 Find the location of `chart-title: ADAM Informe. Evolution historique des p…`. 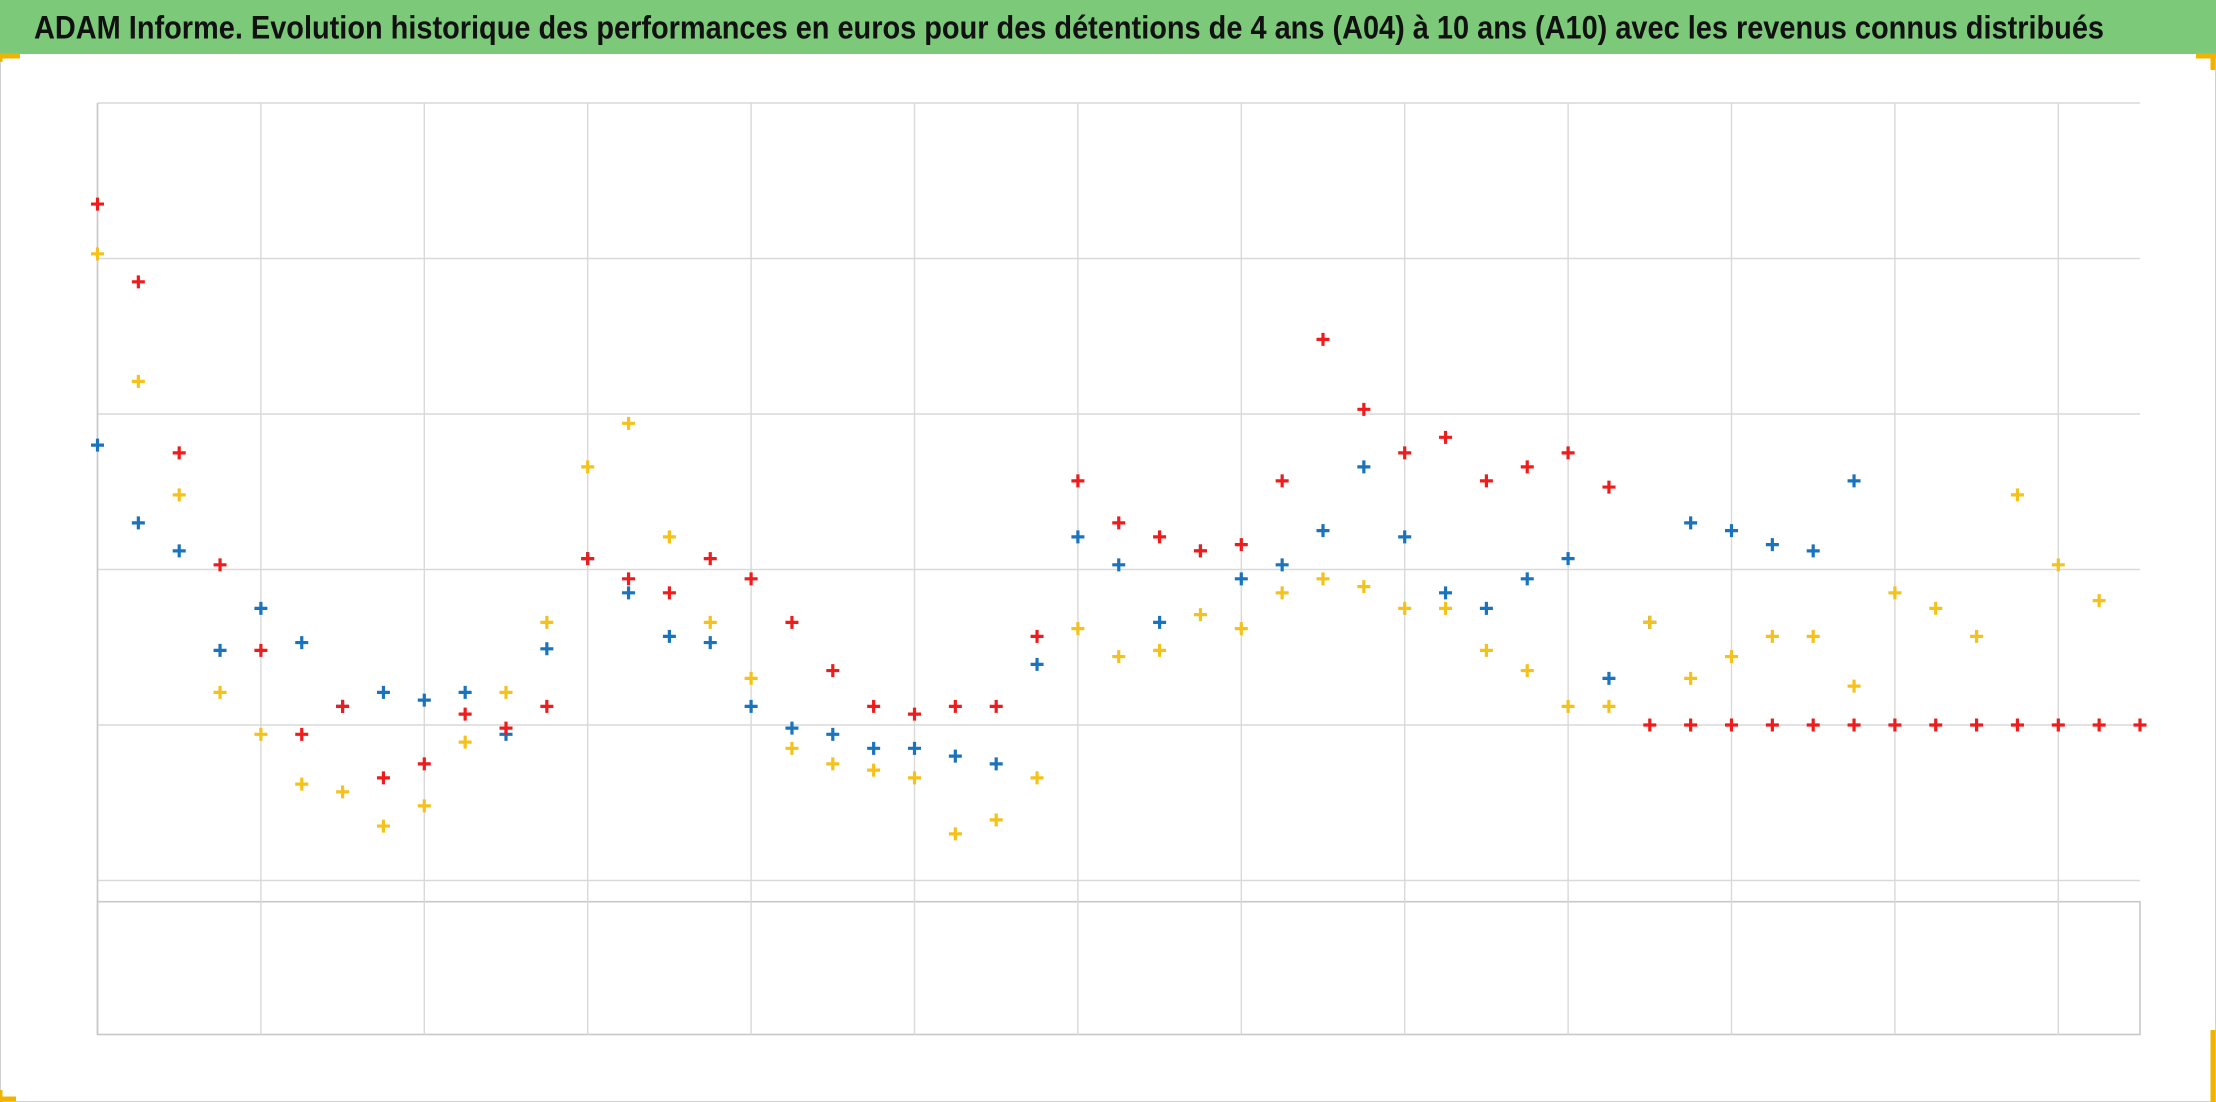

chart-title: ADAM Informe. Evolution historique des p… is located at coordinates (1069, 27).